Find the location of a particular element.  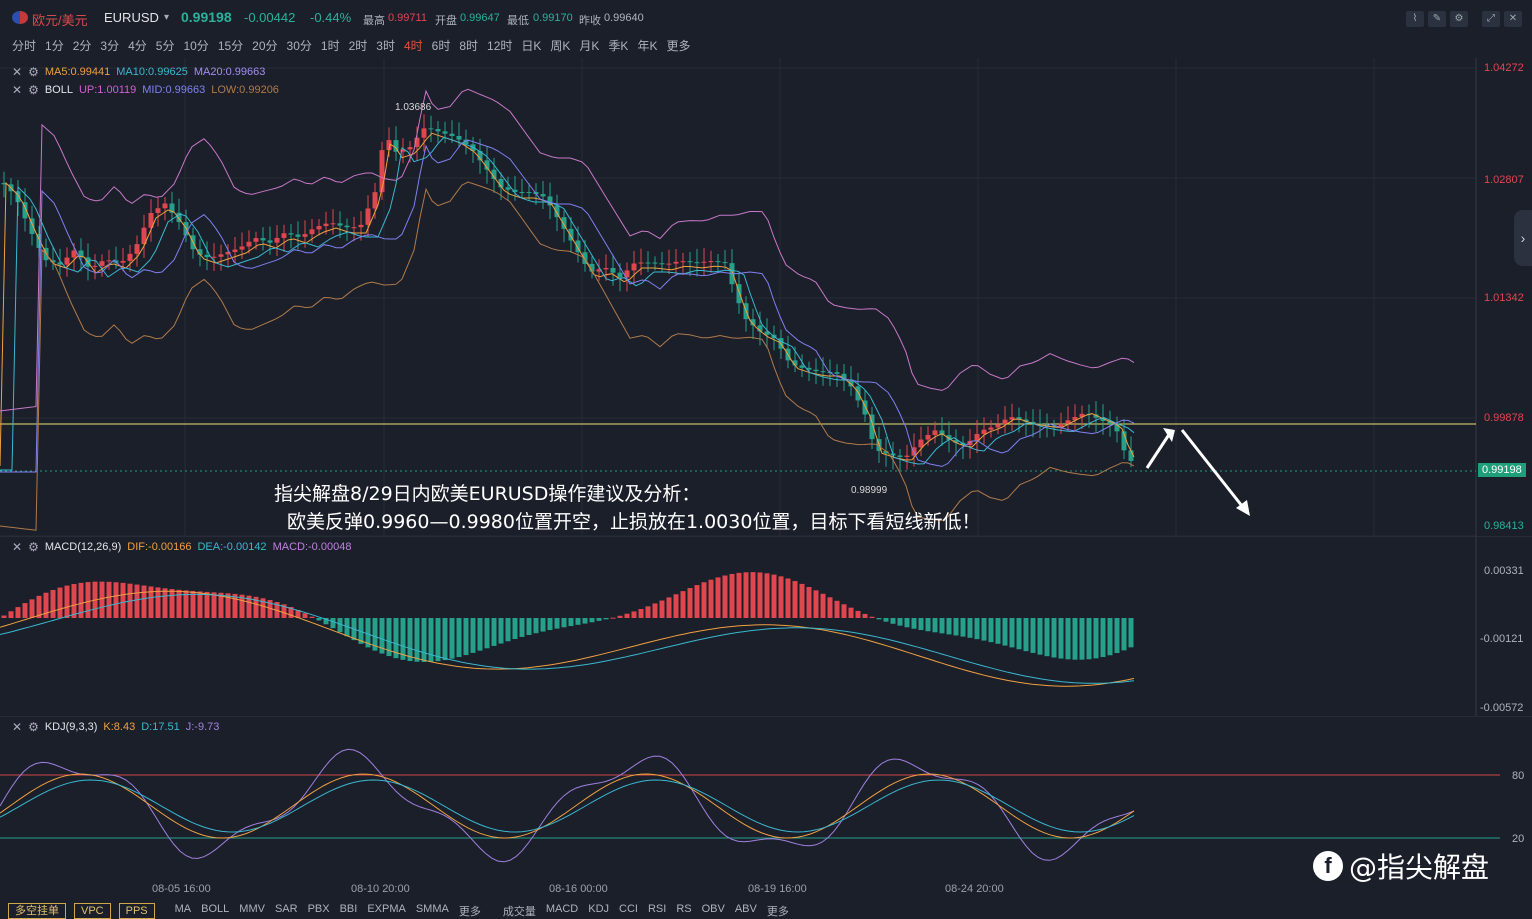

chevron-right-icon: › is located at coordinates (1523, 238).